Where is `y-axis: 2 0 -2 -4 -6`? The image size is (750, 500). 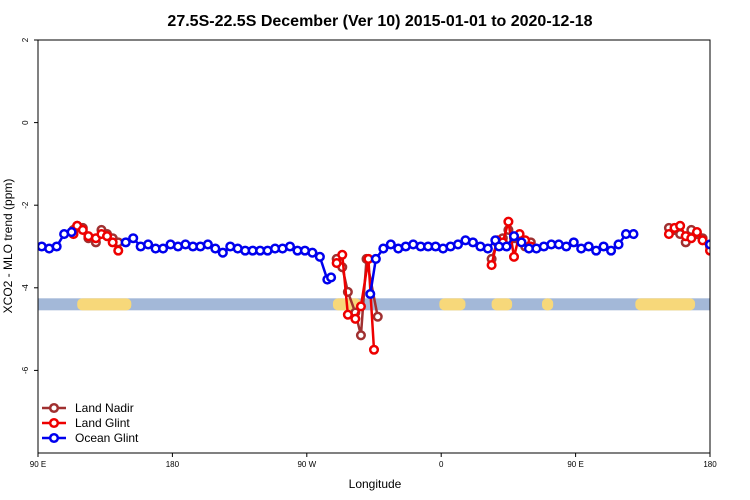 y-axis: 2 0 -2 -4 -6 is located at coordinates (29, 205).